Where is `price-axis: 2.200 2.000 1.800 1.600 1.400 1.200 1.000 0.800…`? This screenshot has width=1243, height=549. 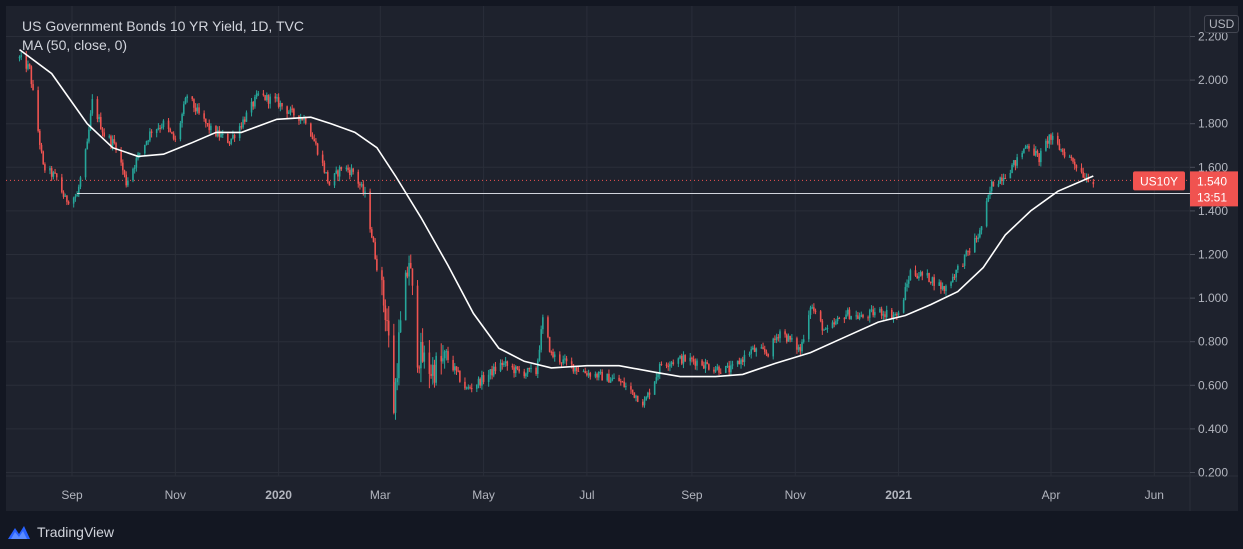
price-axis: 2.200 2.000 1.800 1.600 1.400 1.200 1.000 0.800… is located at coordinates (1209, 255).